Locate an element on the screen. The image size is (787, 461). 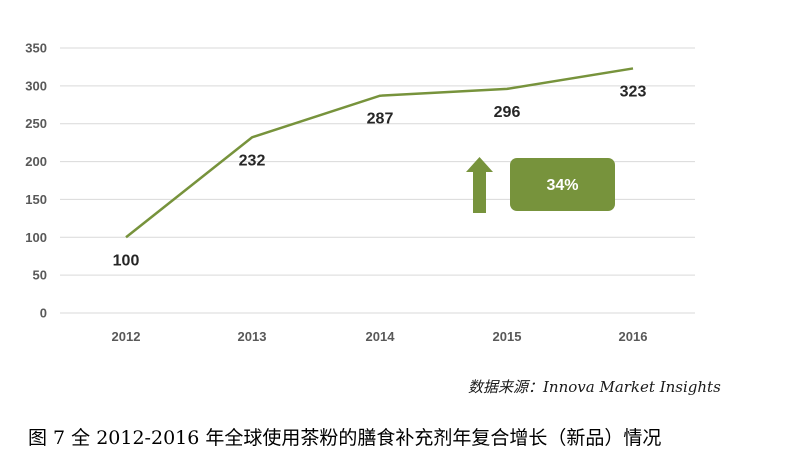
growth-badge-label: 34% is located at coordinates (562, 185).